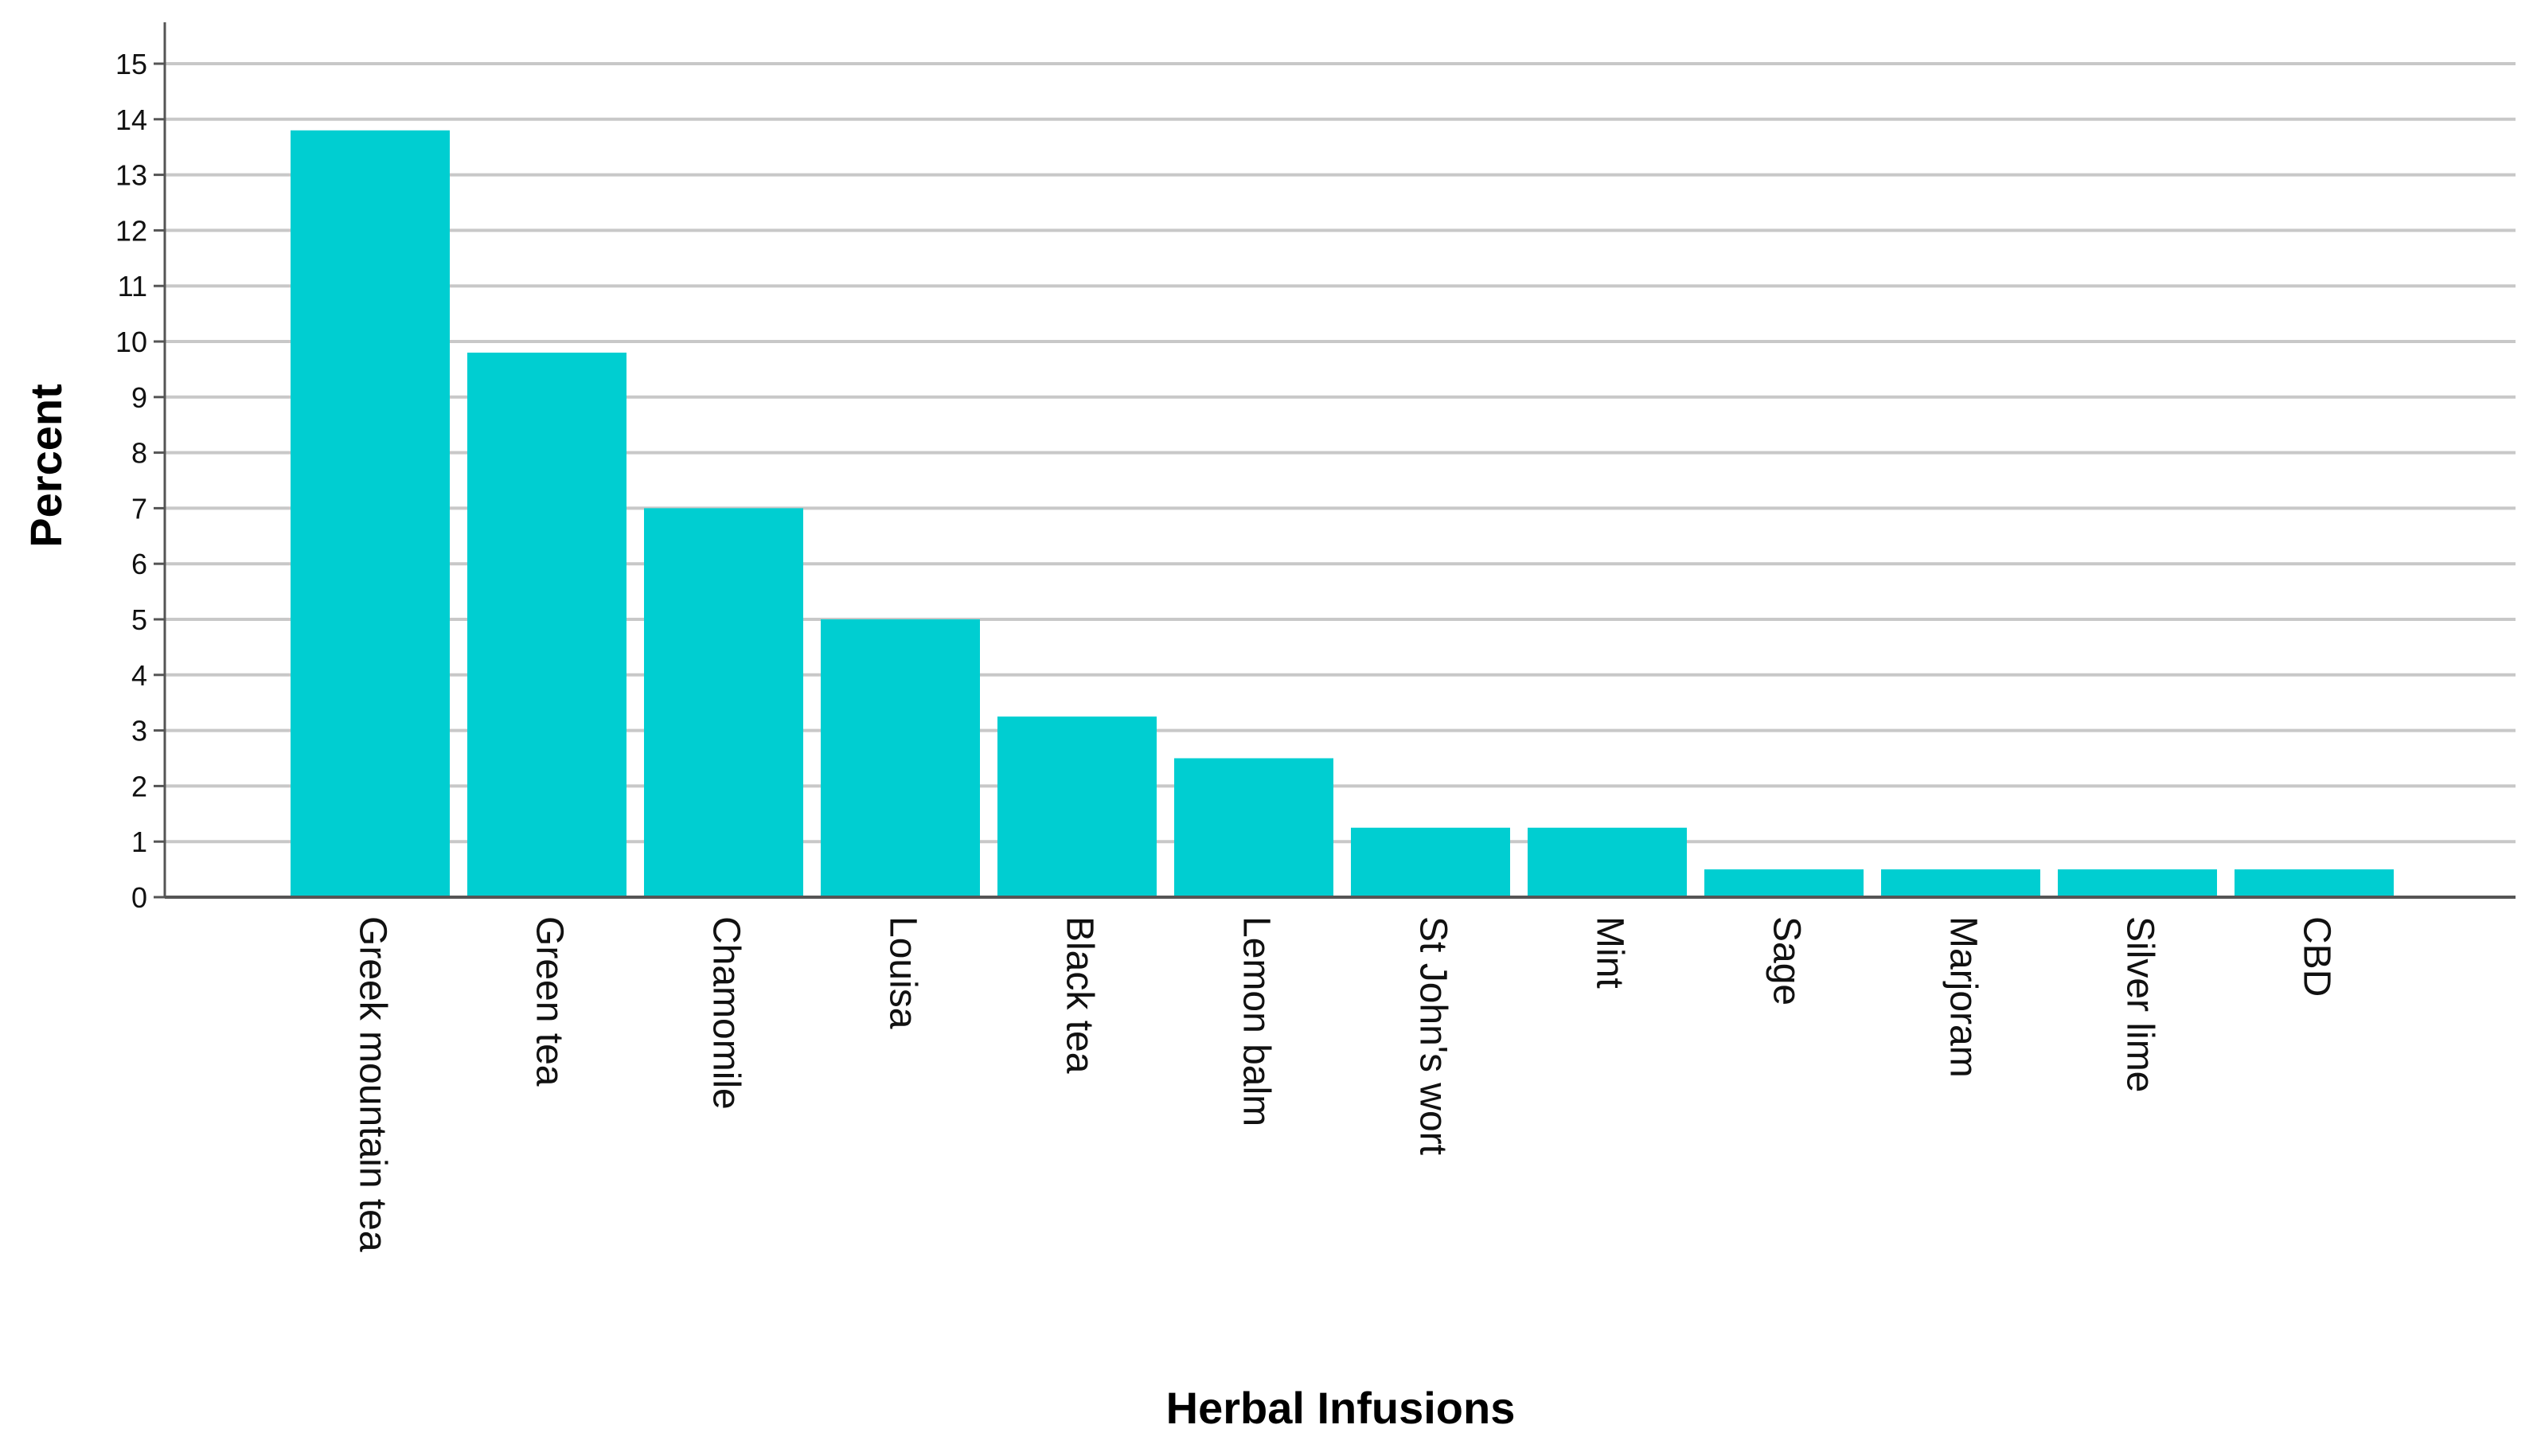 Image resolution: width=2541 pixels, height=1456 pixels. What do you see at coordinates (1079, 995) in the screenshot?
I see `x-category-label: Black tea` at bounding box center [1079, 995].